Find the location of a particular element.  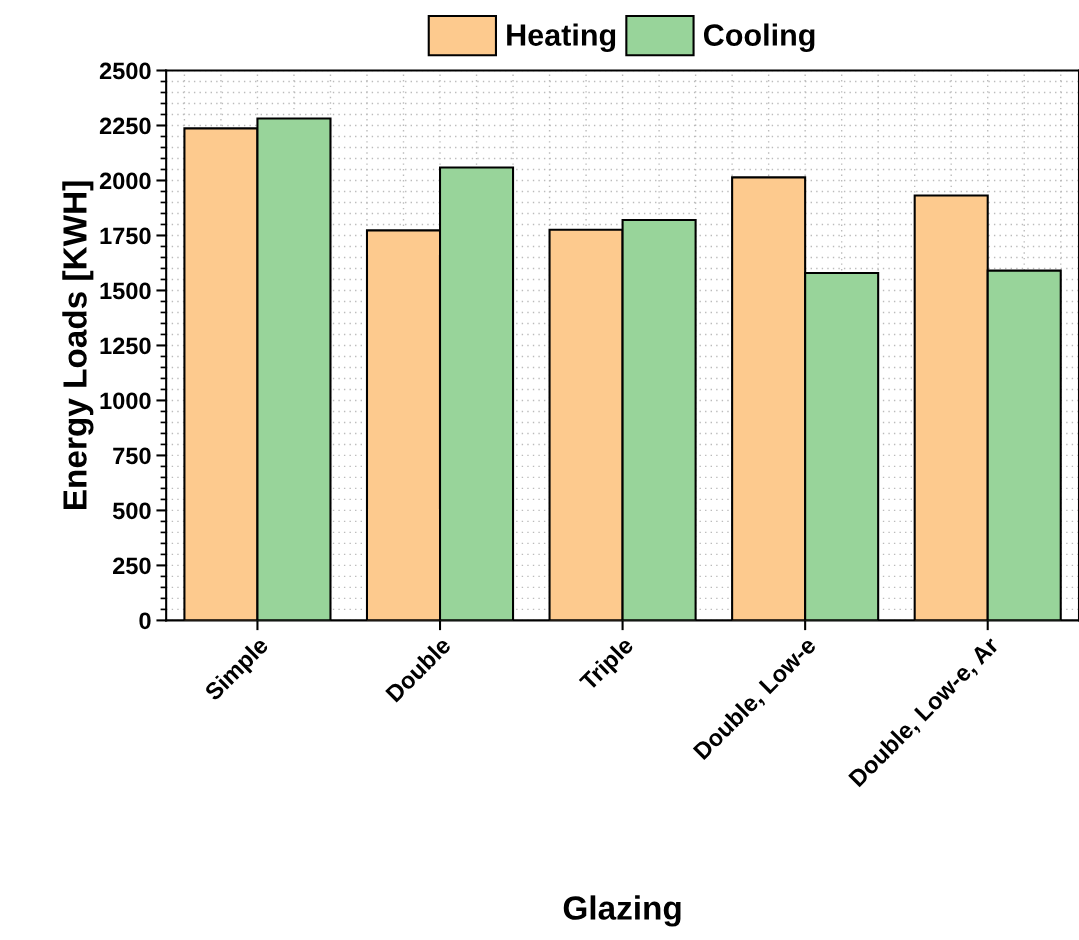

y-tick-label: 2250 is located at coordinates (125, 126).